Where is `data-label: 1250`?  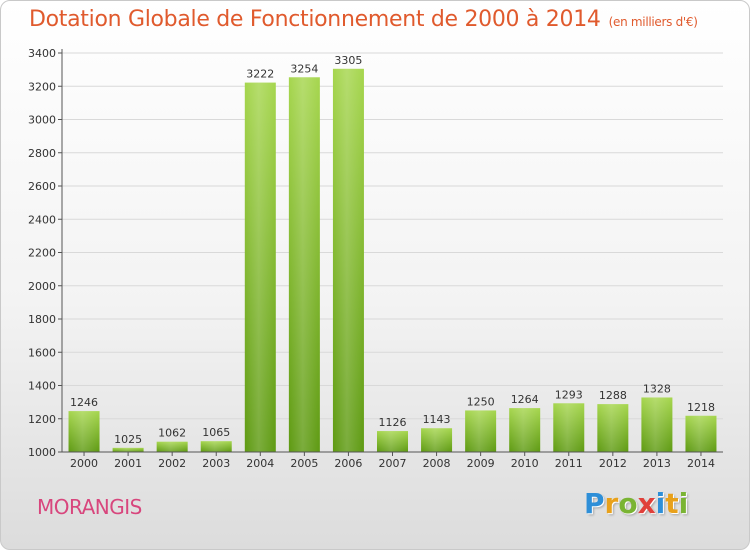
data-label: 1250 is located at coordinates (481, 401).